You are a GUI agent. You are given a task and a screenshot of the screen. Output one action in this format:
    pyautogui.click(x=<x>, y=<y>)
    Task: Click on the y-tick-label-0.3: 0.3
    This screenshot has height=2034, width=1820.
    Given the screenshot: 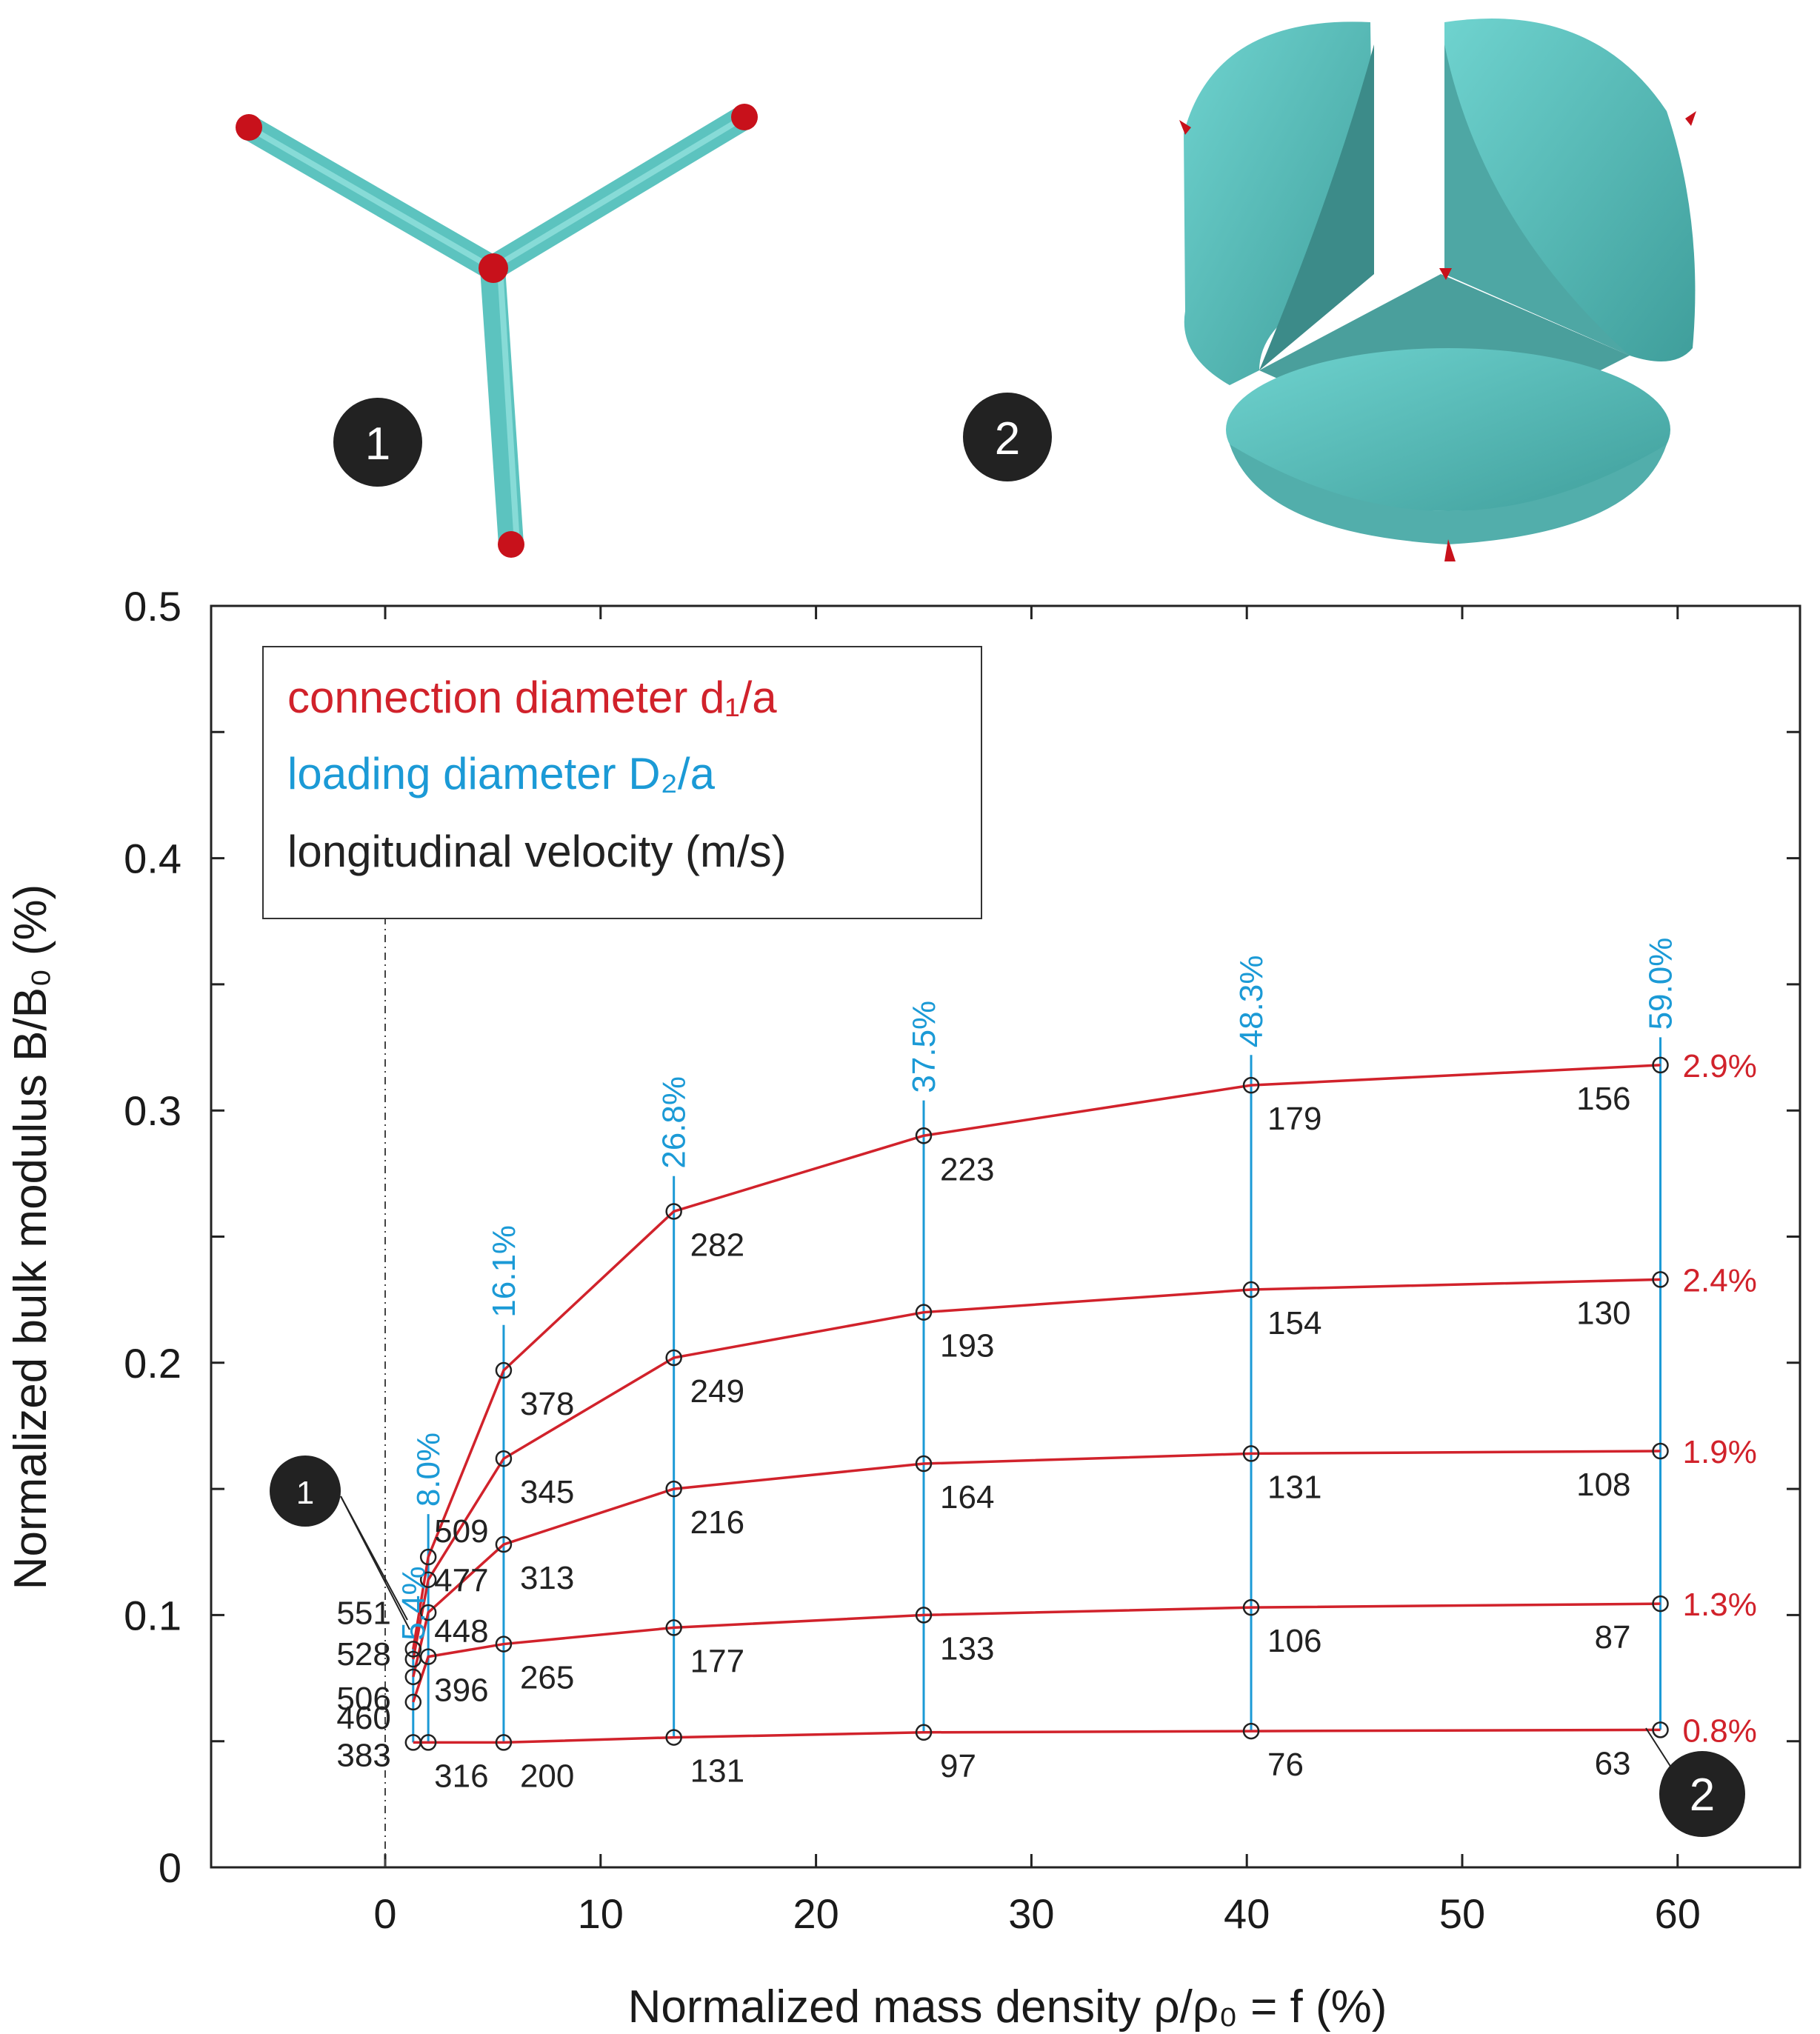 What is the action you would take?
    pyautogui.click(x=152, y=1110)
    